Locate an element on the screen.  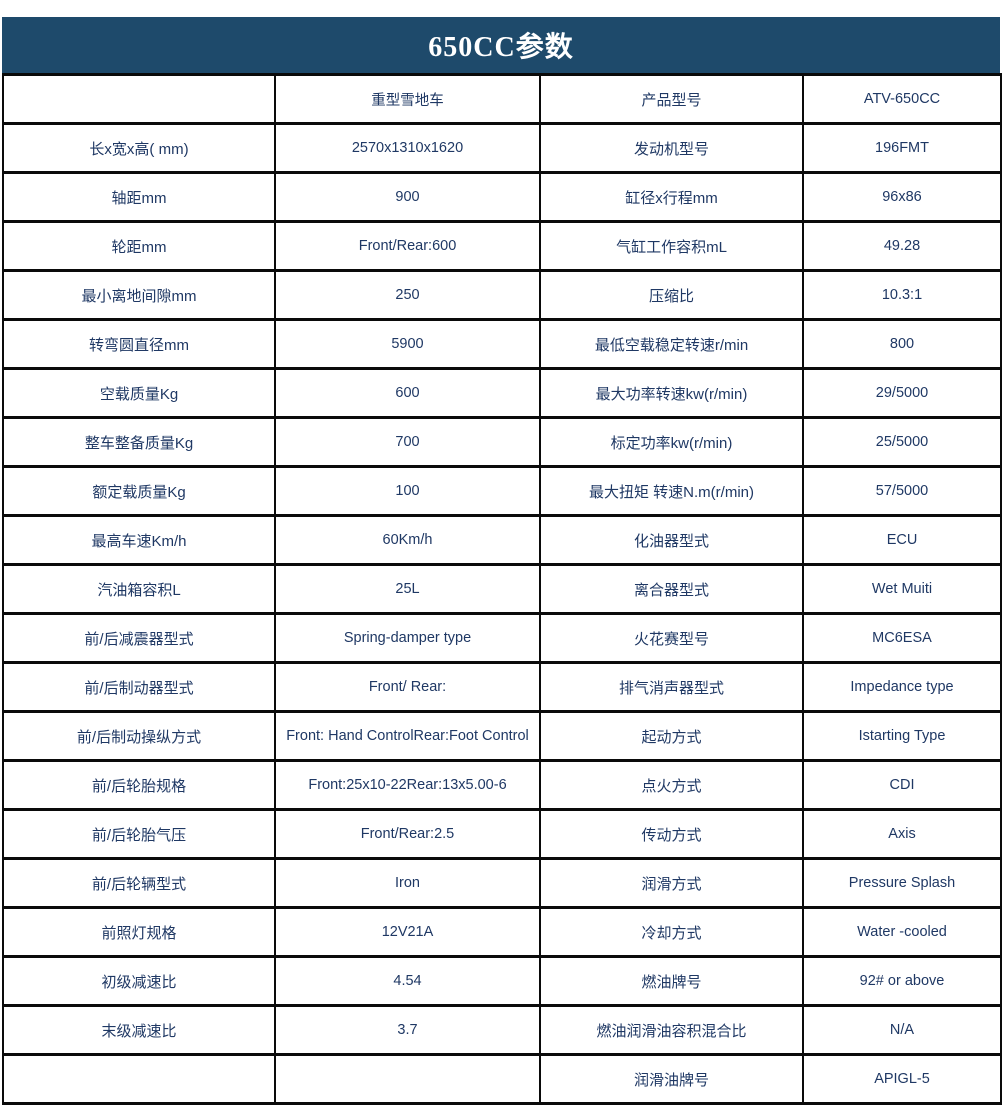
spec-value-cell: 700 is located at coordinates (407, 442).